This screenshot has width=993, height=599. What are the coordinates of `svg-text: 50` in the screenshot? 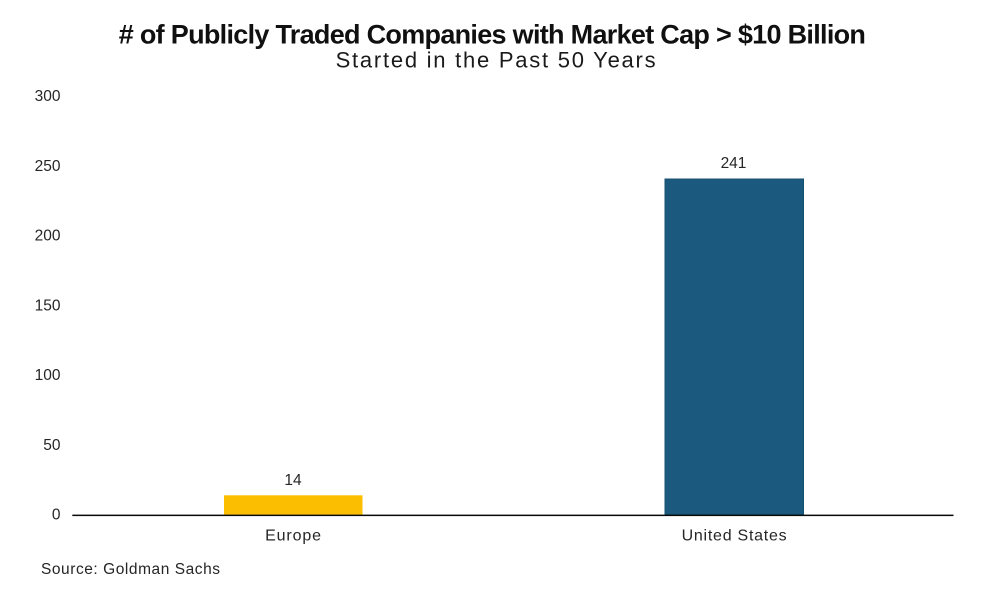 It's located at (52, 445).